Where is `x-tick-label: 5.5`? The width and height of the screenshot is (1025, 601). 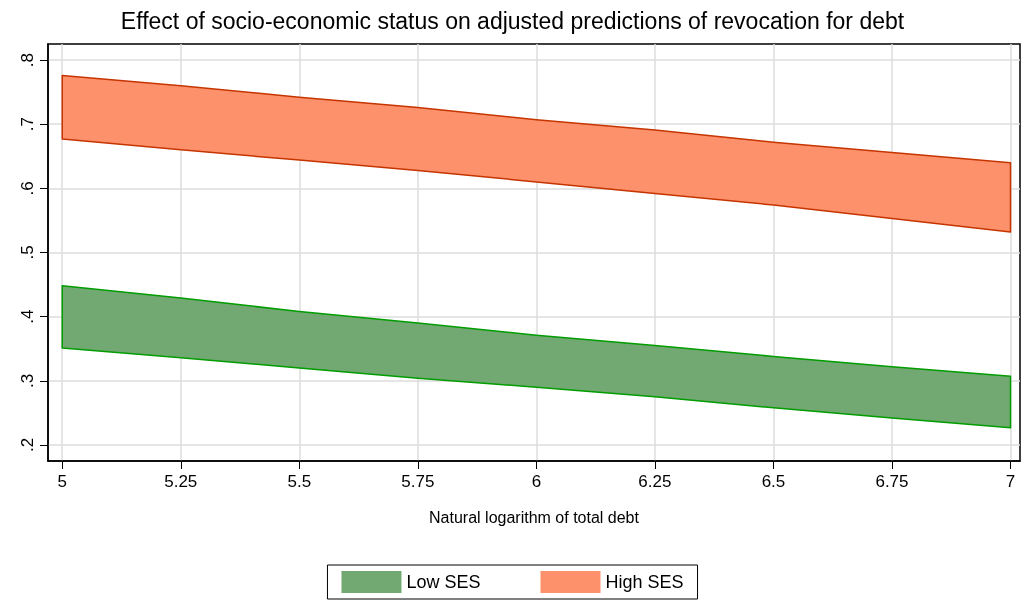
x-tick-label: 5.5 is located at coordinates (299, 481).